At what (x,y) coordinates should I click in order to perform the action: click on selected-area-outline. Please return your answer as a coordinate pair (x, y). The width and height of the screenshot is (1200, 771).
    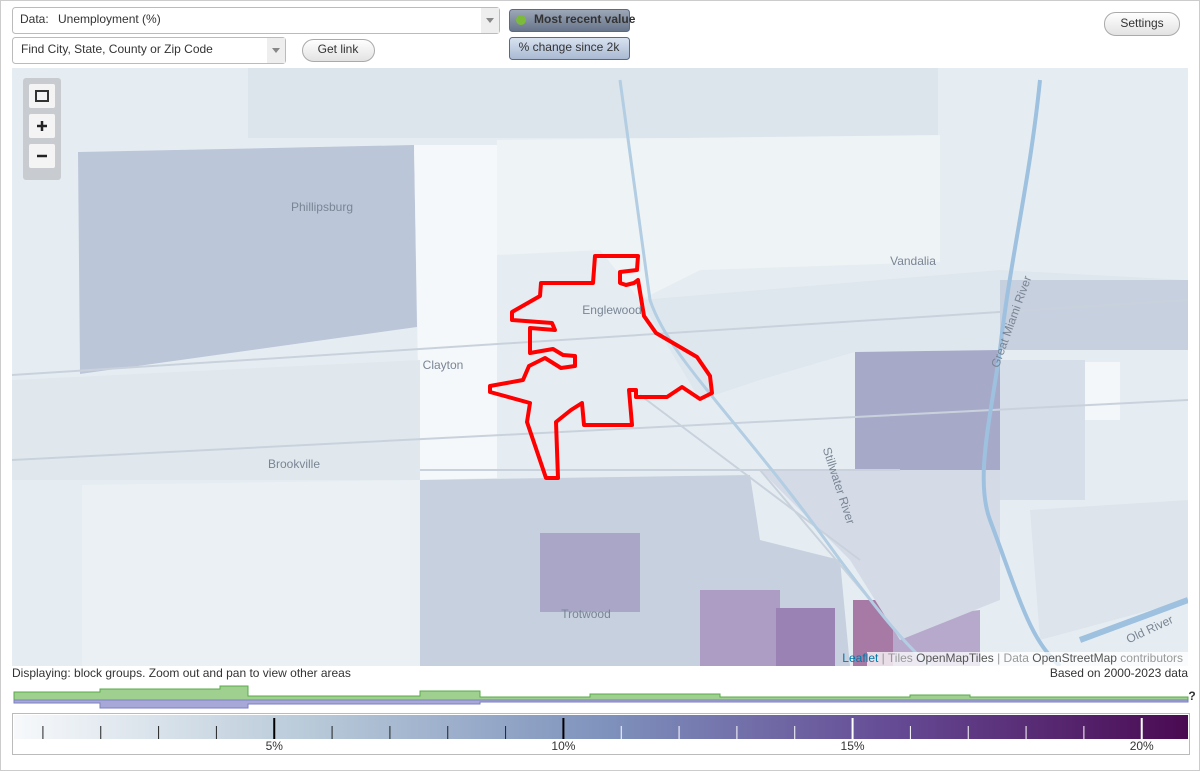
    Looking at the image, I should click on (601, 367).